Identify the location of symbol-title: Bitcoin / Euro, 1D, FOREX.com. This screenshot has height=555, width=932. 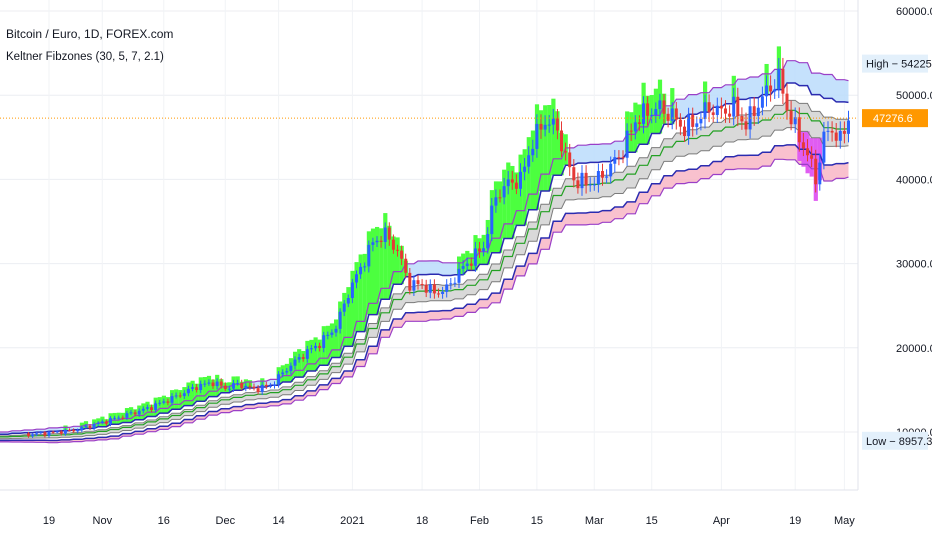
(90, 34).